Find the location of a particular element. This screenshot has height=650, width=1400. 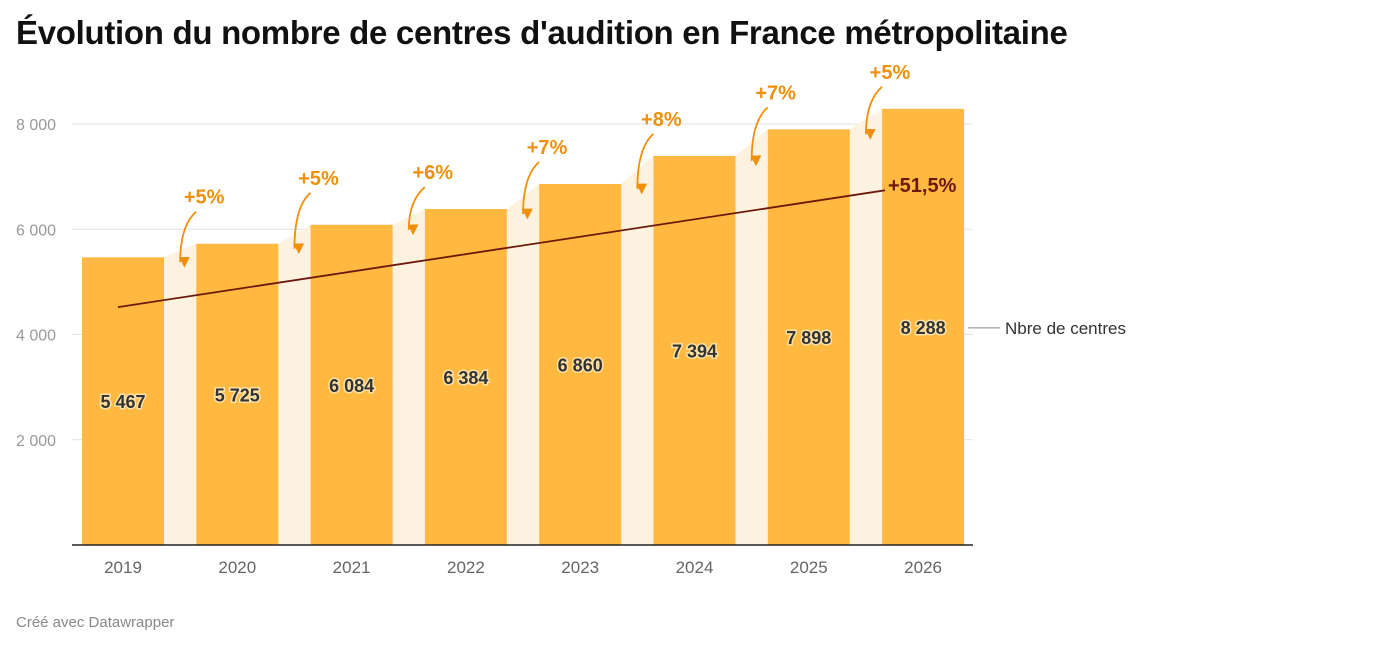

total-growth-label: +51,5% is located at coordinates (922, 186).